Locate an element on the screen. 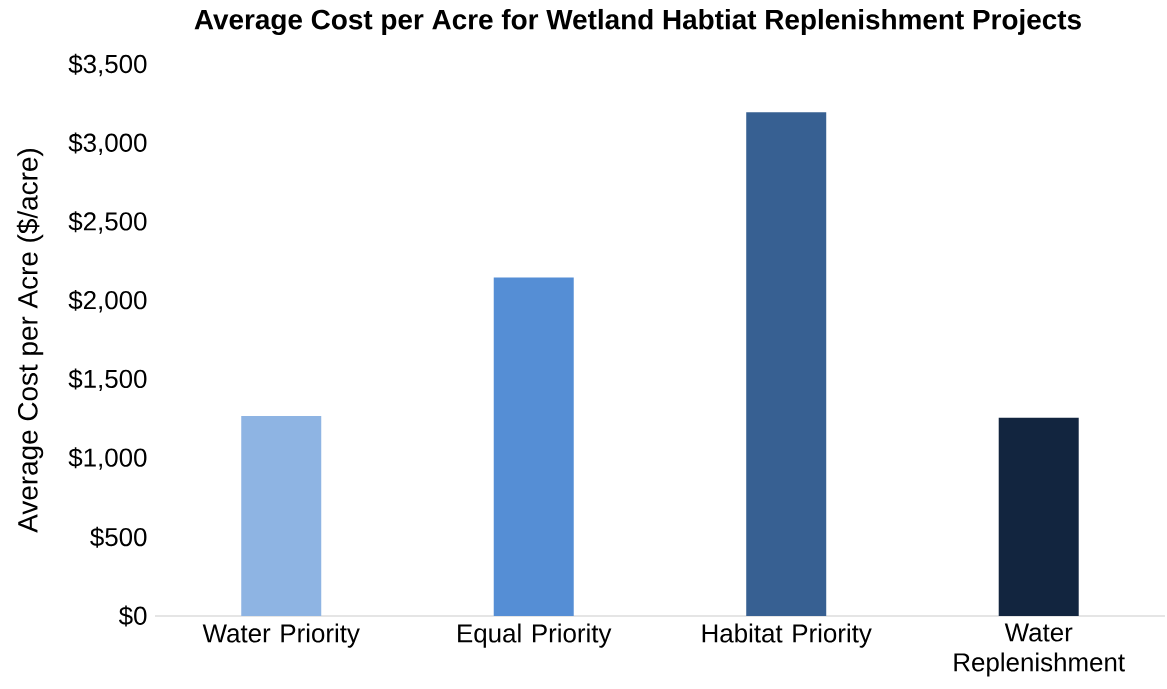  chart-title: Average Cost per Acre for Wetland Habtiat Replenishment Projects is located at coordinates (637, 22).